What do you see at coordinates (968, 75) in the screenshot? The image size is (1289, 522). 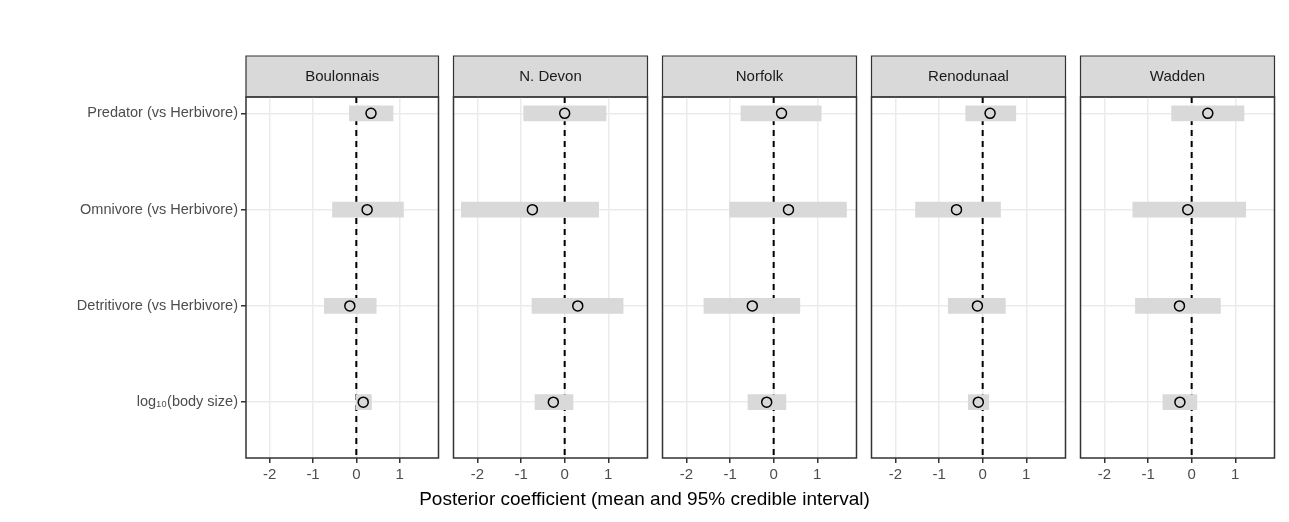 I see `chart-title: Renodunaal` at bounding box center [968, 75].